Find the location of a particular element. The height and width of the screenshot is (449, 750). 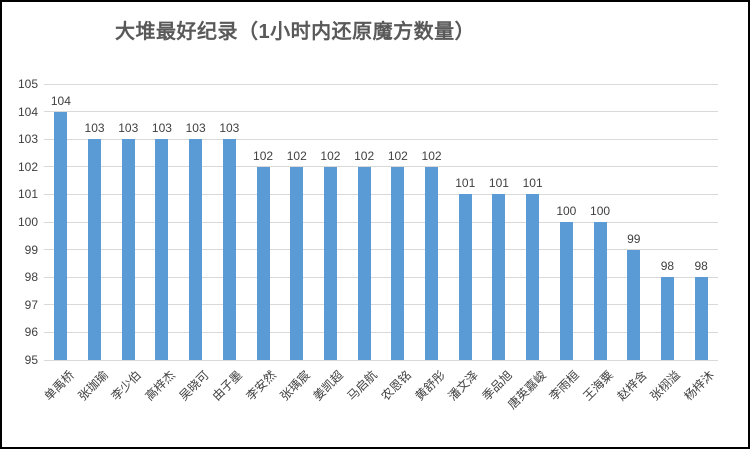

y-axis-tick-label: 97 is located at coordinates (31, 304).